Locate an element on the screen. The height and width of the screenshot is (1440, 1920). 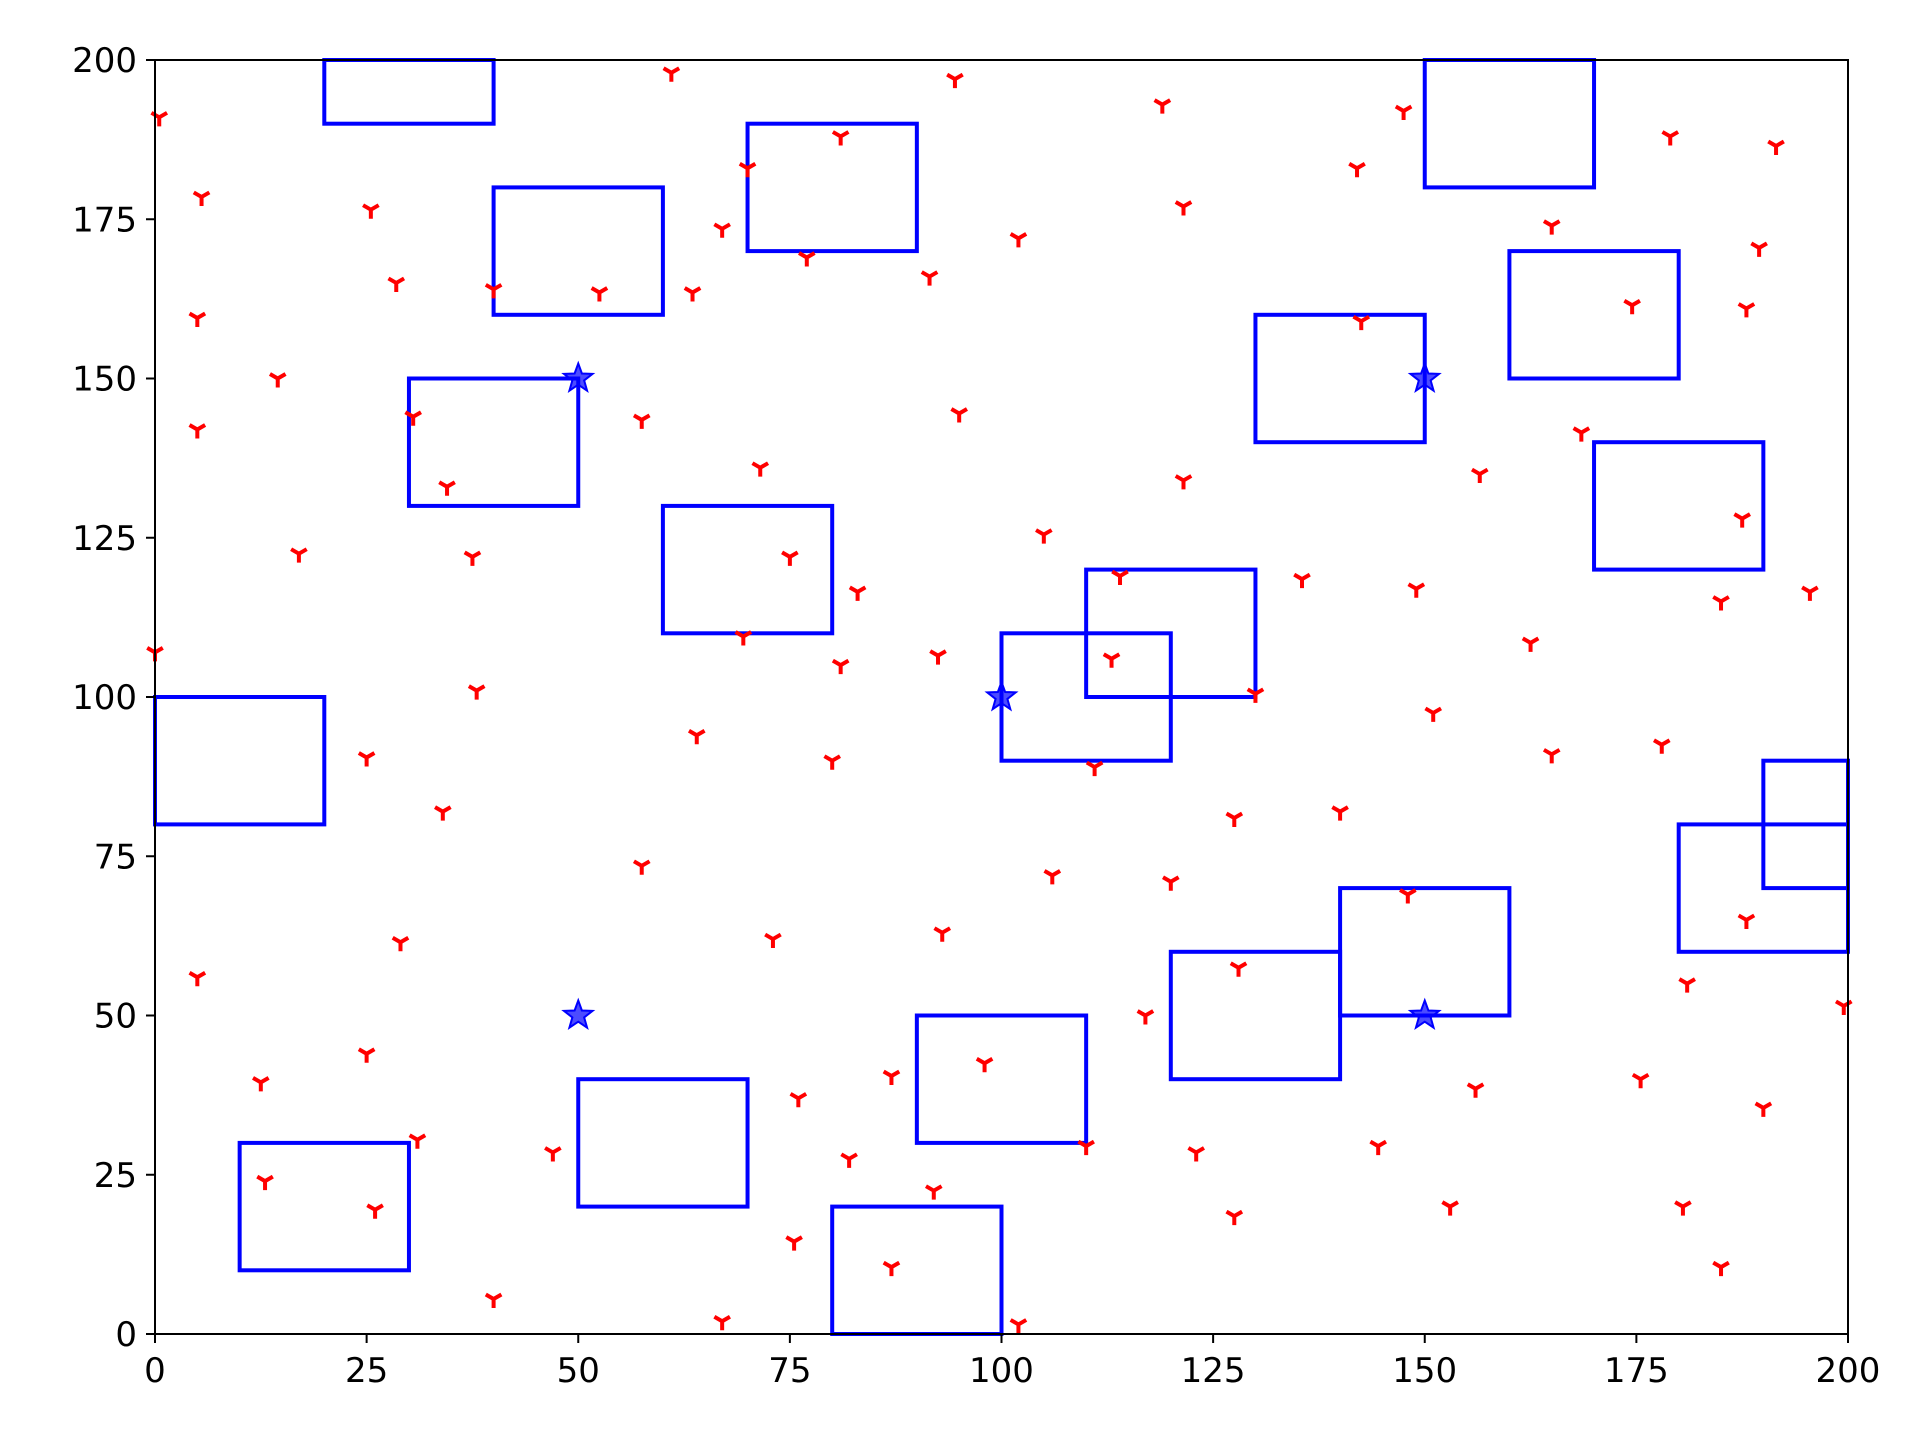
x-tick-label: 125 is located at coordinates (1213, 1371).